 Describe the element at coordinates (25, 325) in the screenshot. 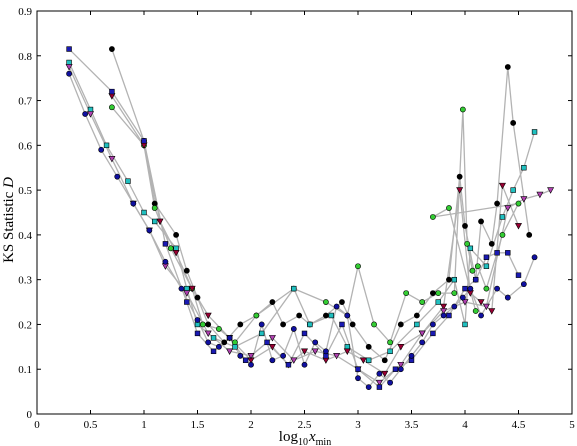

I see `y-tick-label: 0.2` at that location.